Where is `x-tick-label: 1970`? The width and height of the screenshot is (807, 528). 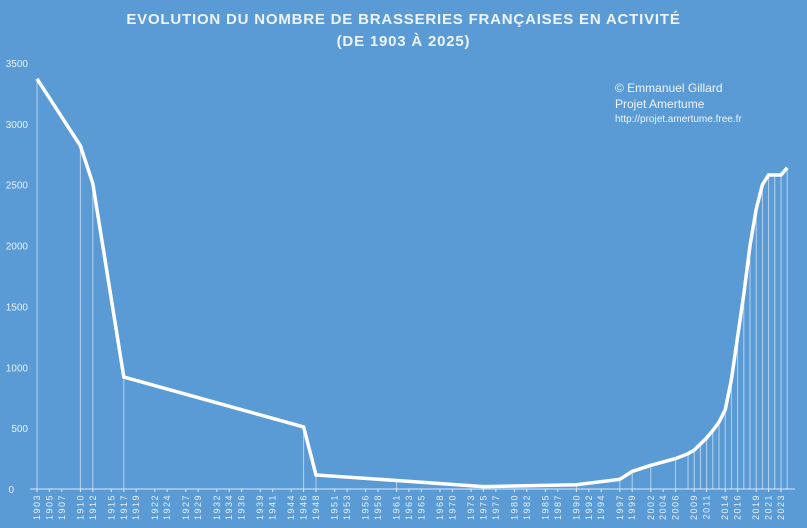
x-tick-label: 1970 is located at coordinates (452, 507).